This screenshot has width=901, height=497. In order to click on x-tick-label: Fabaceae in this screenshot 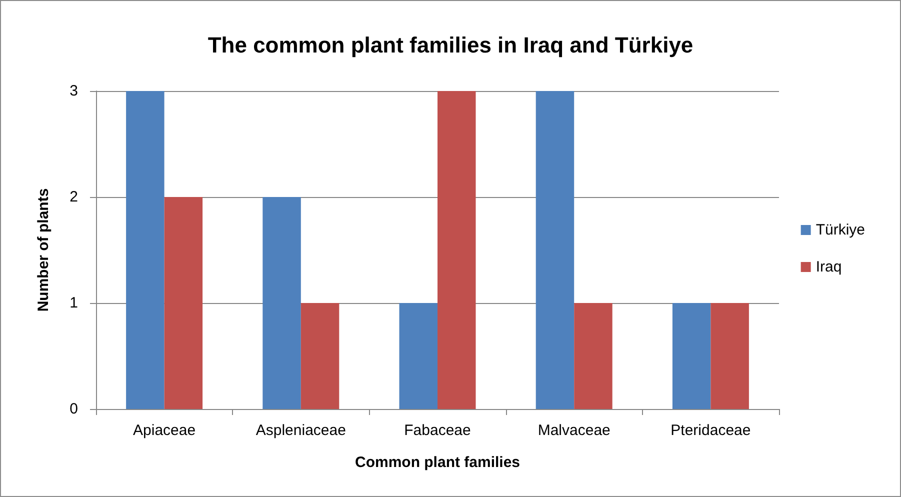, I will do `click(437, 430)`.